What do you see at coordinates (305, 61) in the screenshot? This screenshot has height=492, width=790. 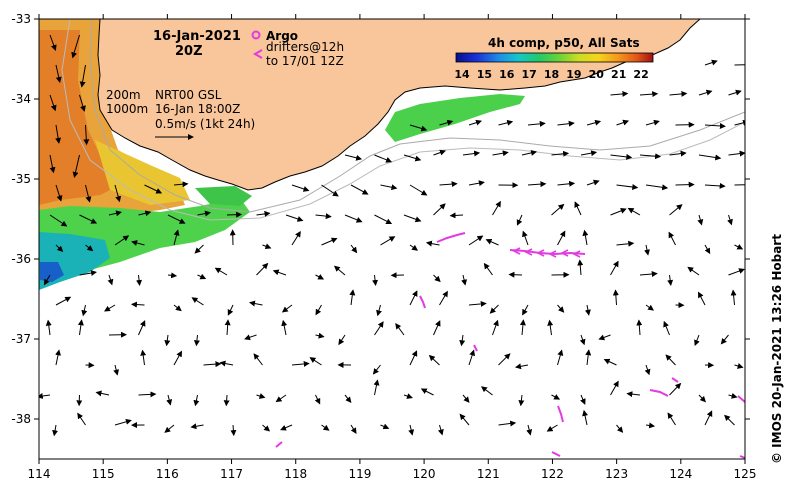 I see `drifter-until: to 17/01 12Z` at bounding box center [305, 61].